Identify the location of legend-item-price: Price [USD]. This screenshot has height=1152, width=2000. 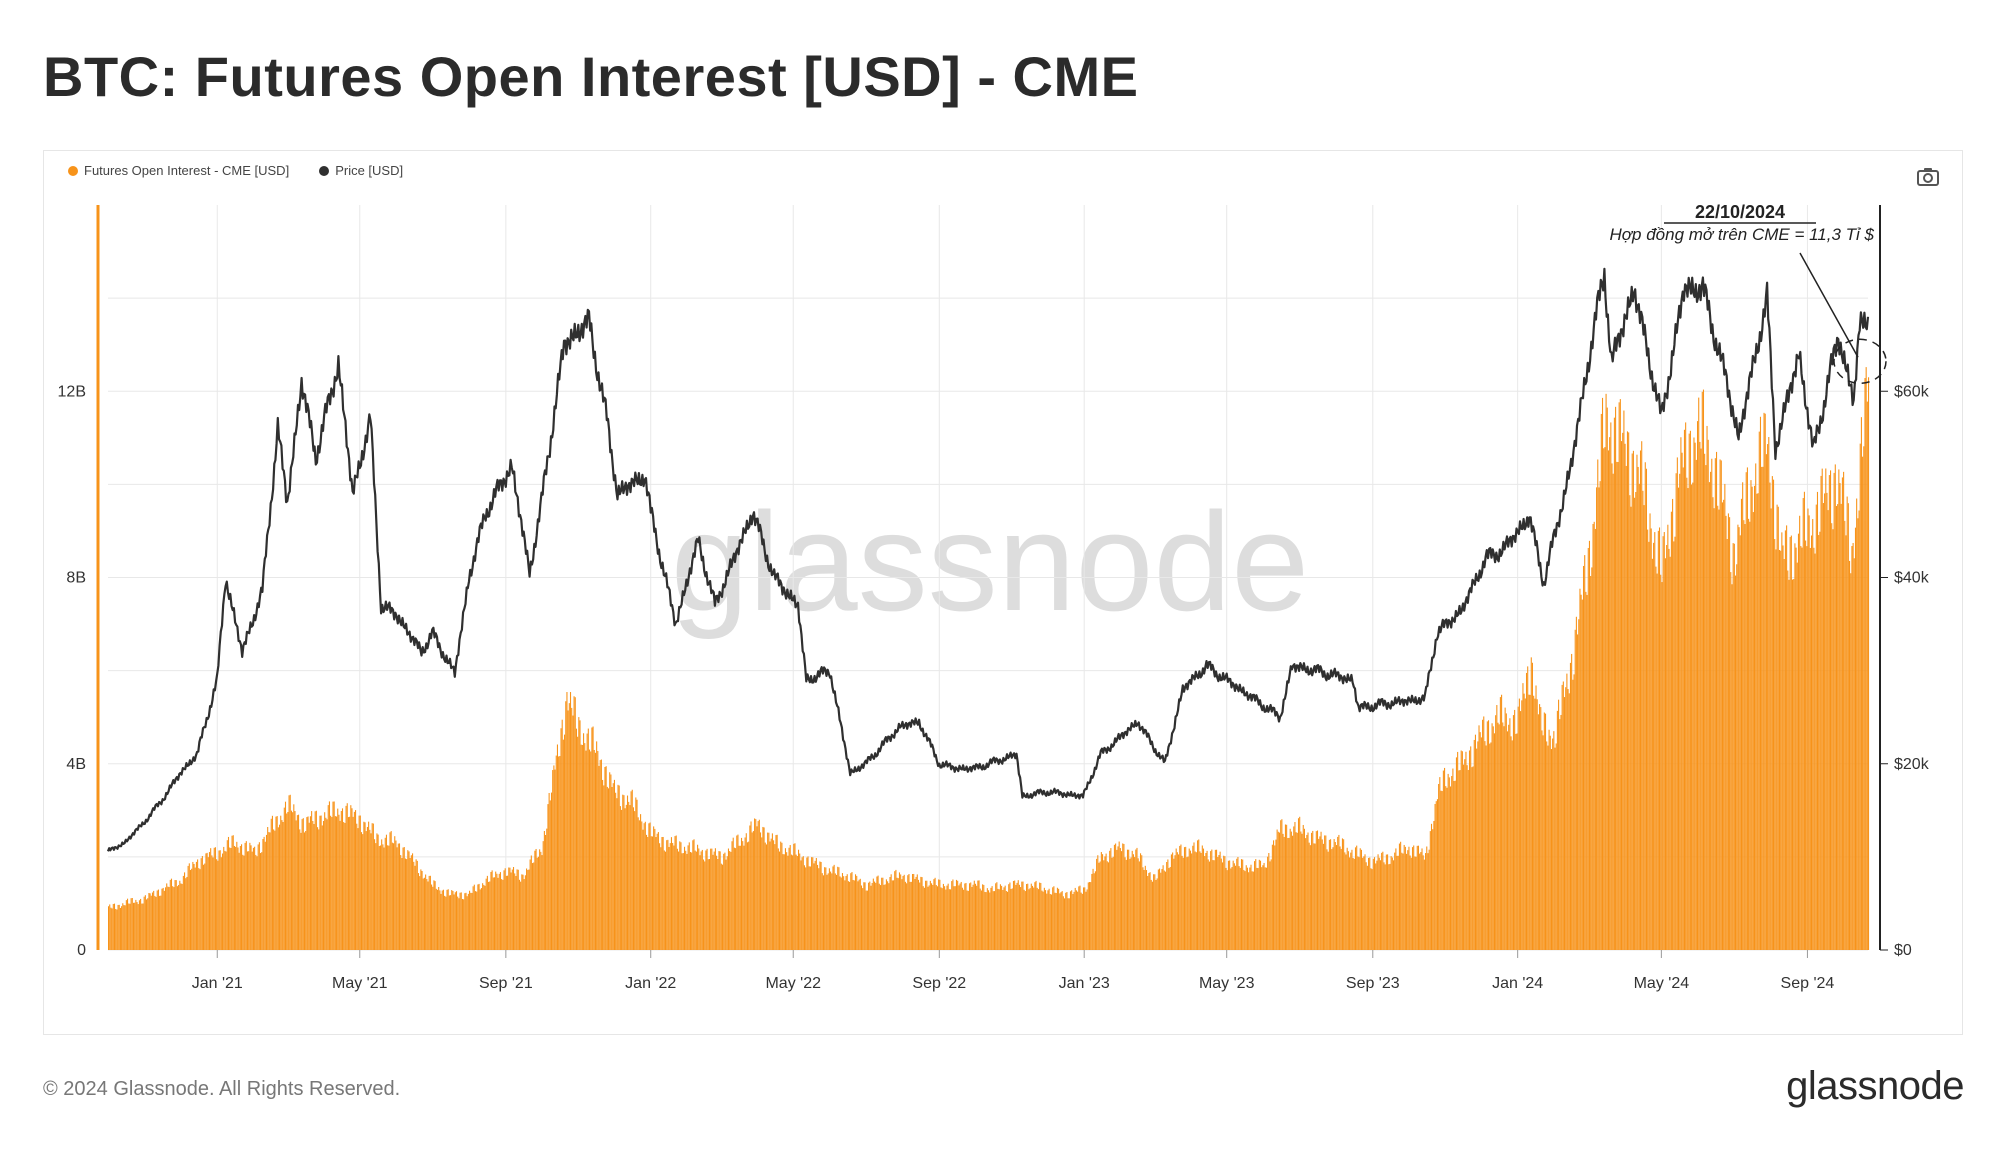
(361, 170).